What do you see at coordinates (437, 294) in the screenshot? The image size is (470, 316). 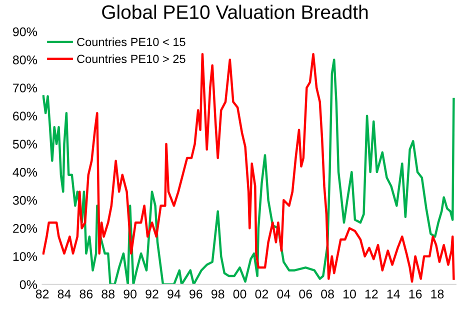 I see `x-tick-label: 18` at bounding box center [437, 294].